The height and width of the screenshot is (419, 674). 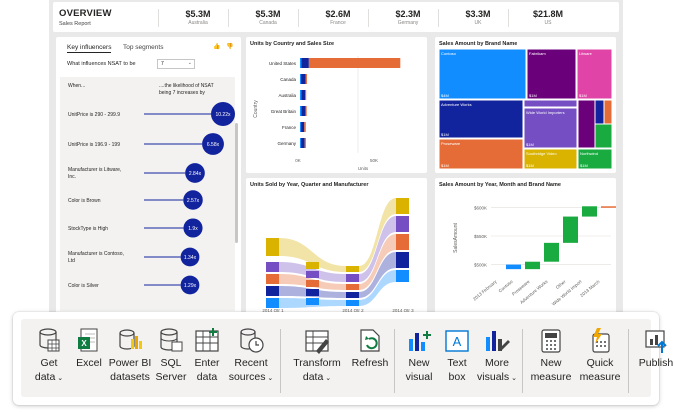 What do you see at coordinates (298, 160) in the screenshot?
I see `tick-label: 0K` at bounding box center [298, 160].